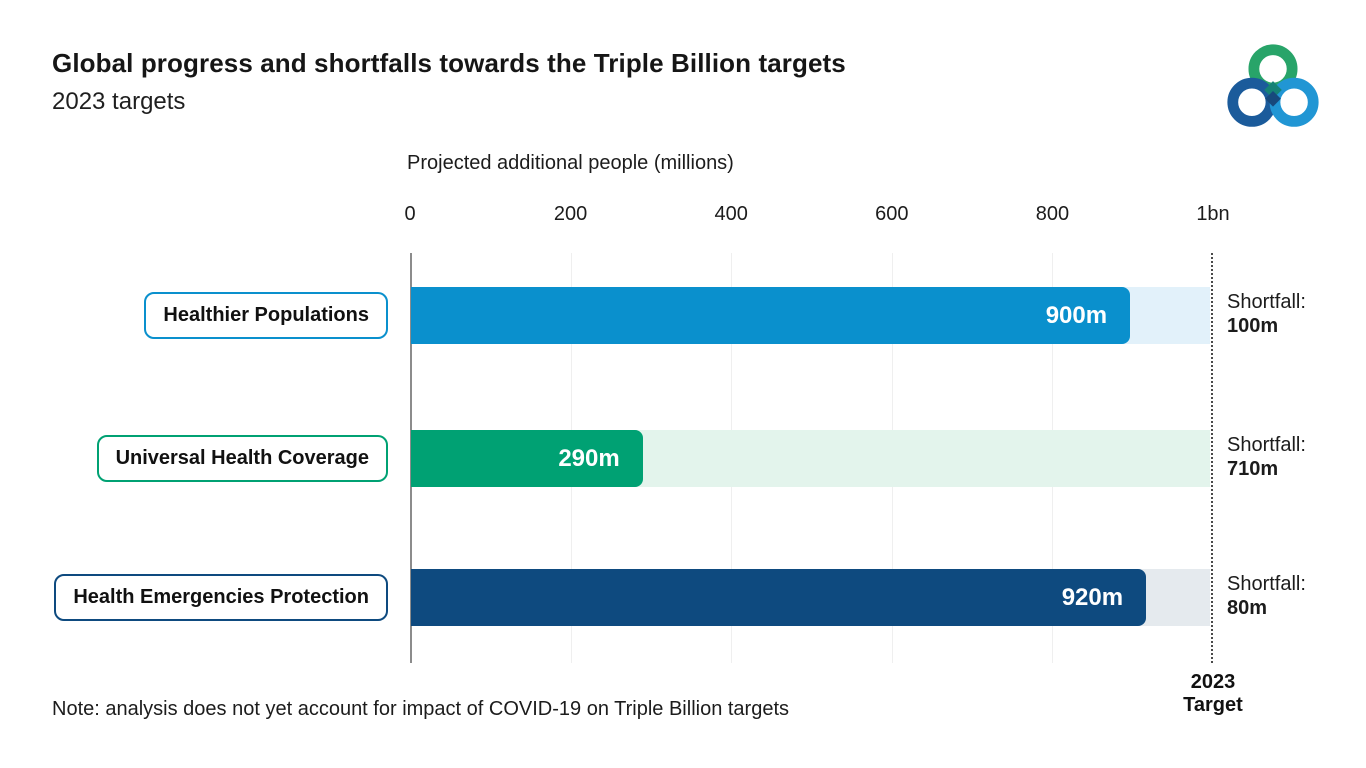 This screenshot has width=1366, height=768. I want to click on tick-label-400: 400, so click(731, 214).